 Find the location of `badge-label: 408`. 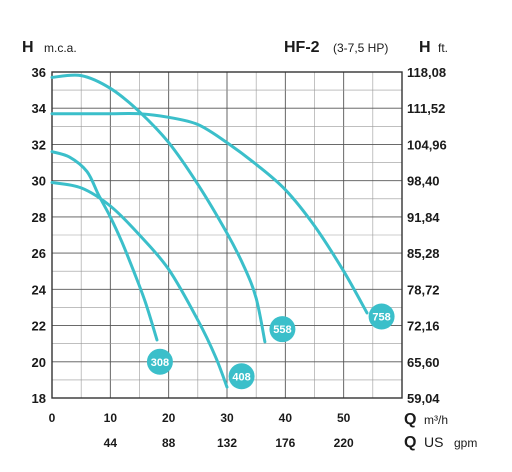

badge-label: 408 is located at coordinates (241, 377).